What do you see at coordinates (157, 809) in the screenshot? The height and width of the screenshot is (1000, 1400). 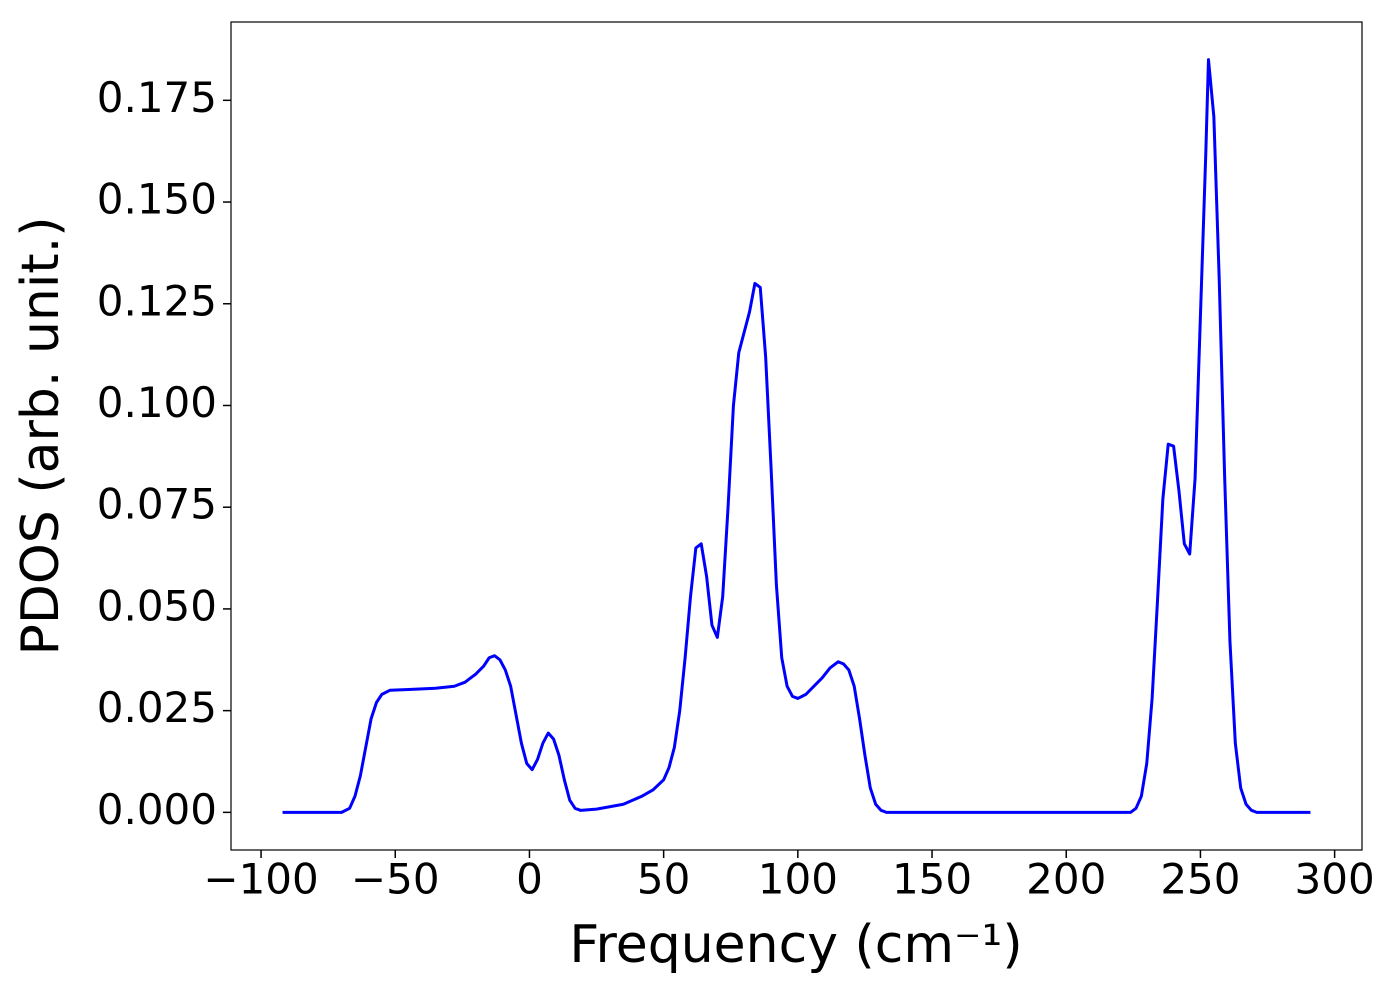 I see `y-tick-label: 0.000` at bounding box center [157, 809].